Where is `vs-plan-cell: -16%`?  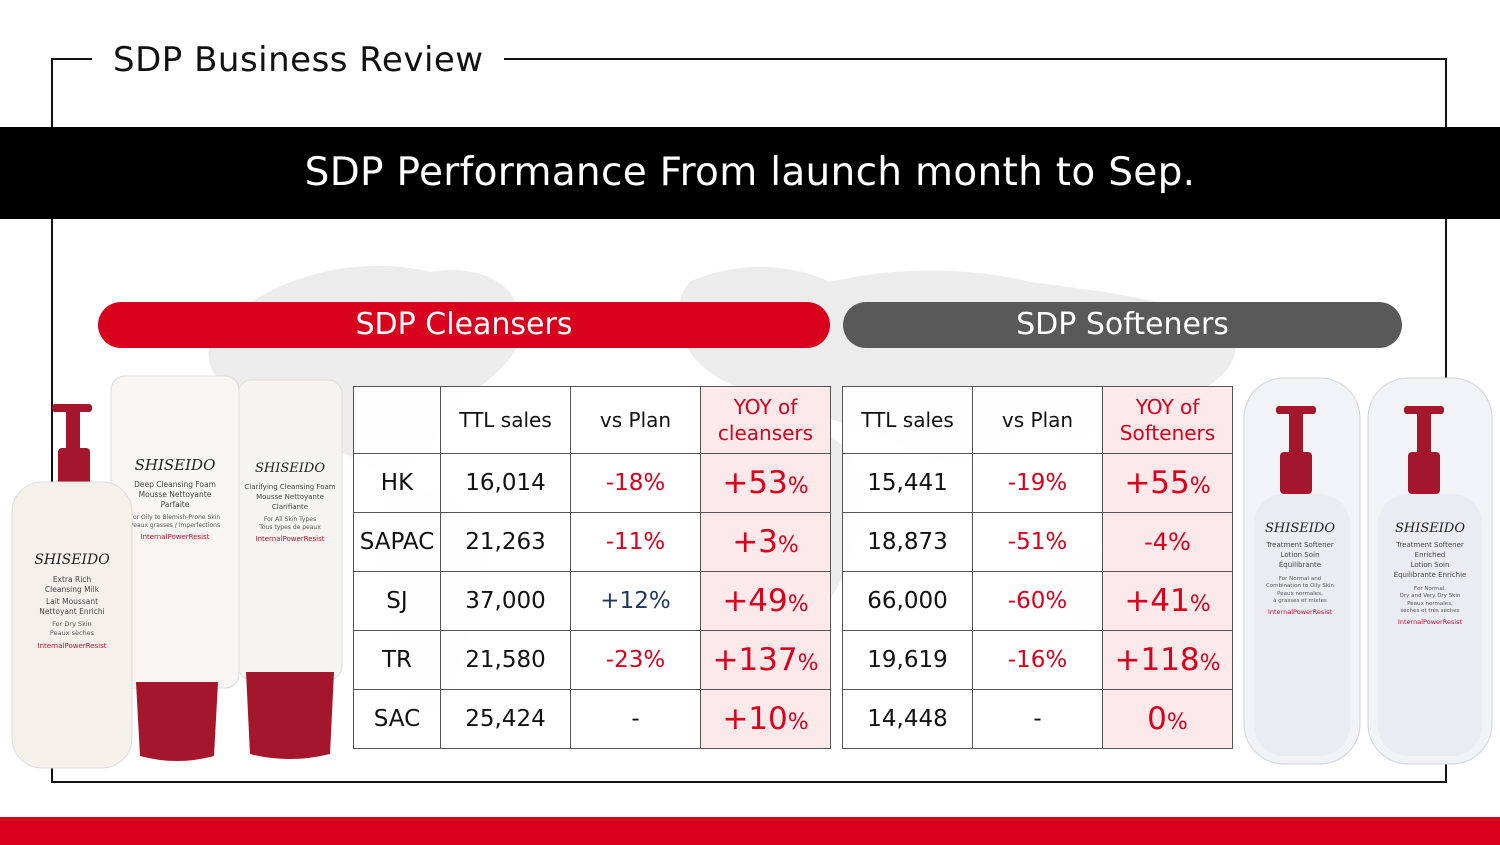
vs-plan-cell: -16% is located at coordinates (1037, 660).